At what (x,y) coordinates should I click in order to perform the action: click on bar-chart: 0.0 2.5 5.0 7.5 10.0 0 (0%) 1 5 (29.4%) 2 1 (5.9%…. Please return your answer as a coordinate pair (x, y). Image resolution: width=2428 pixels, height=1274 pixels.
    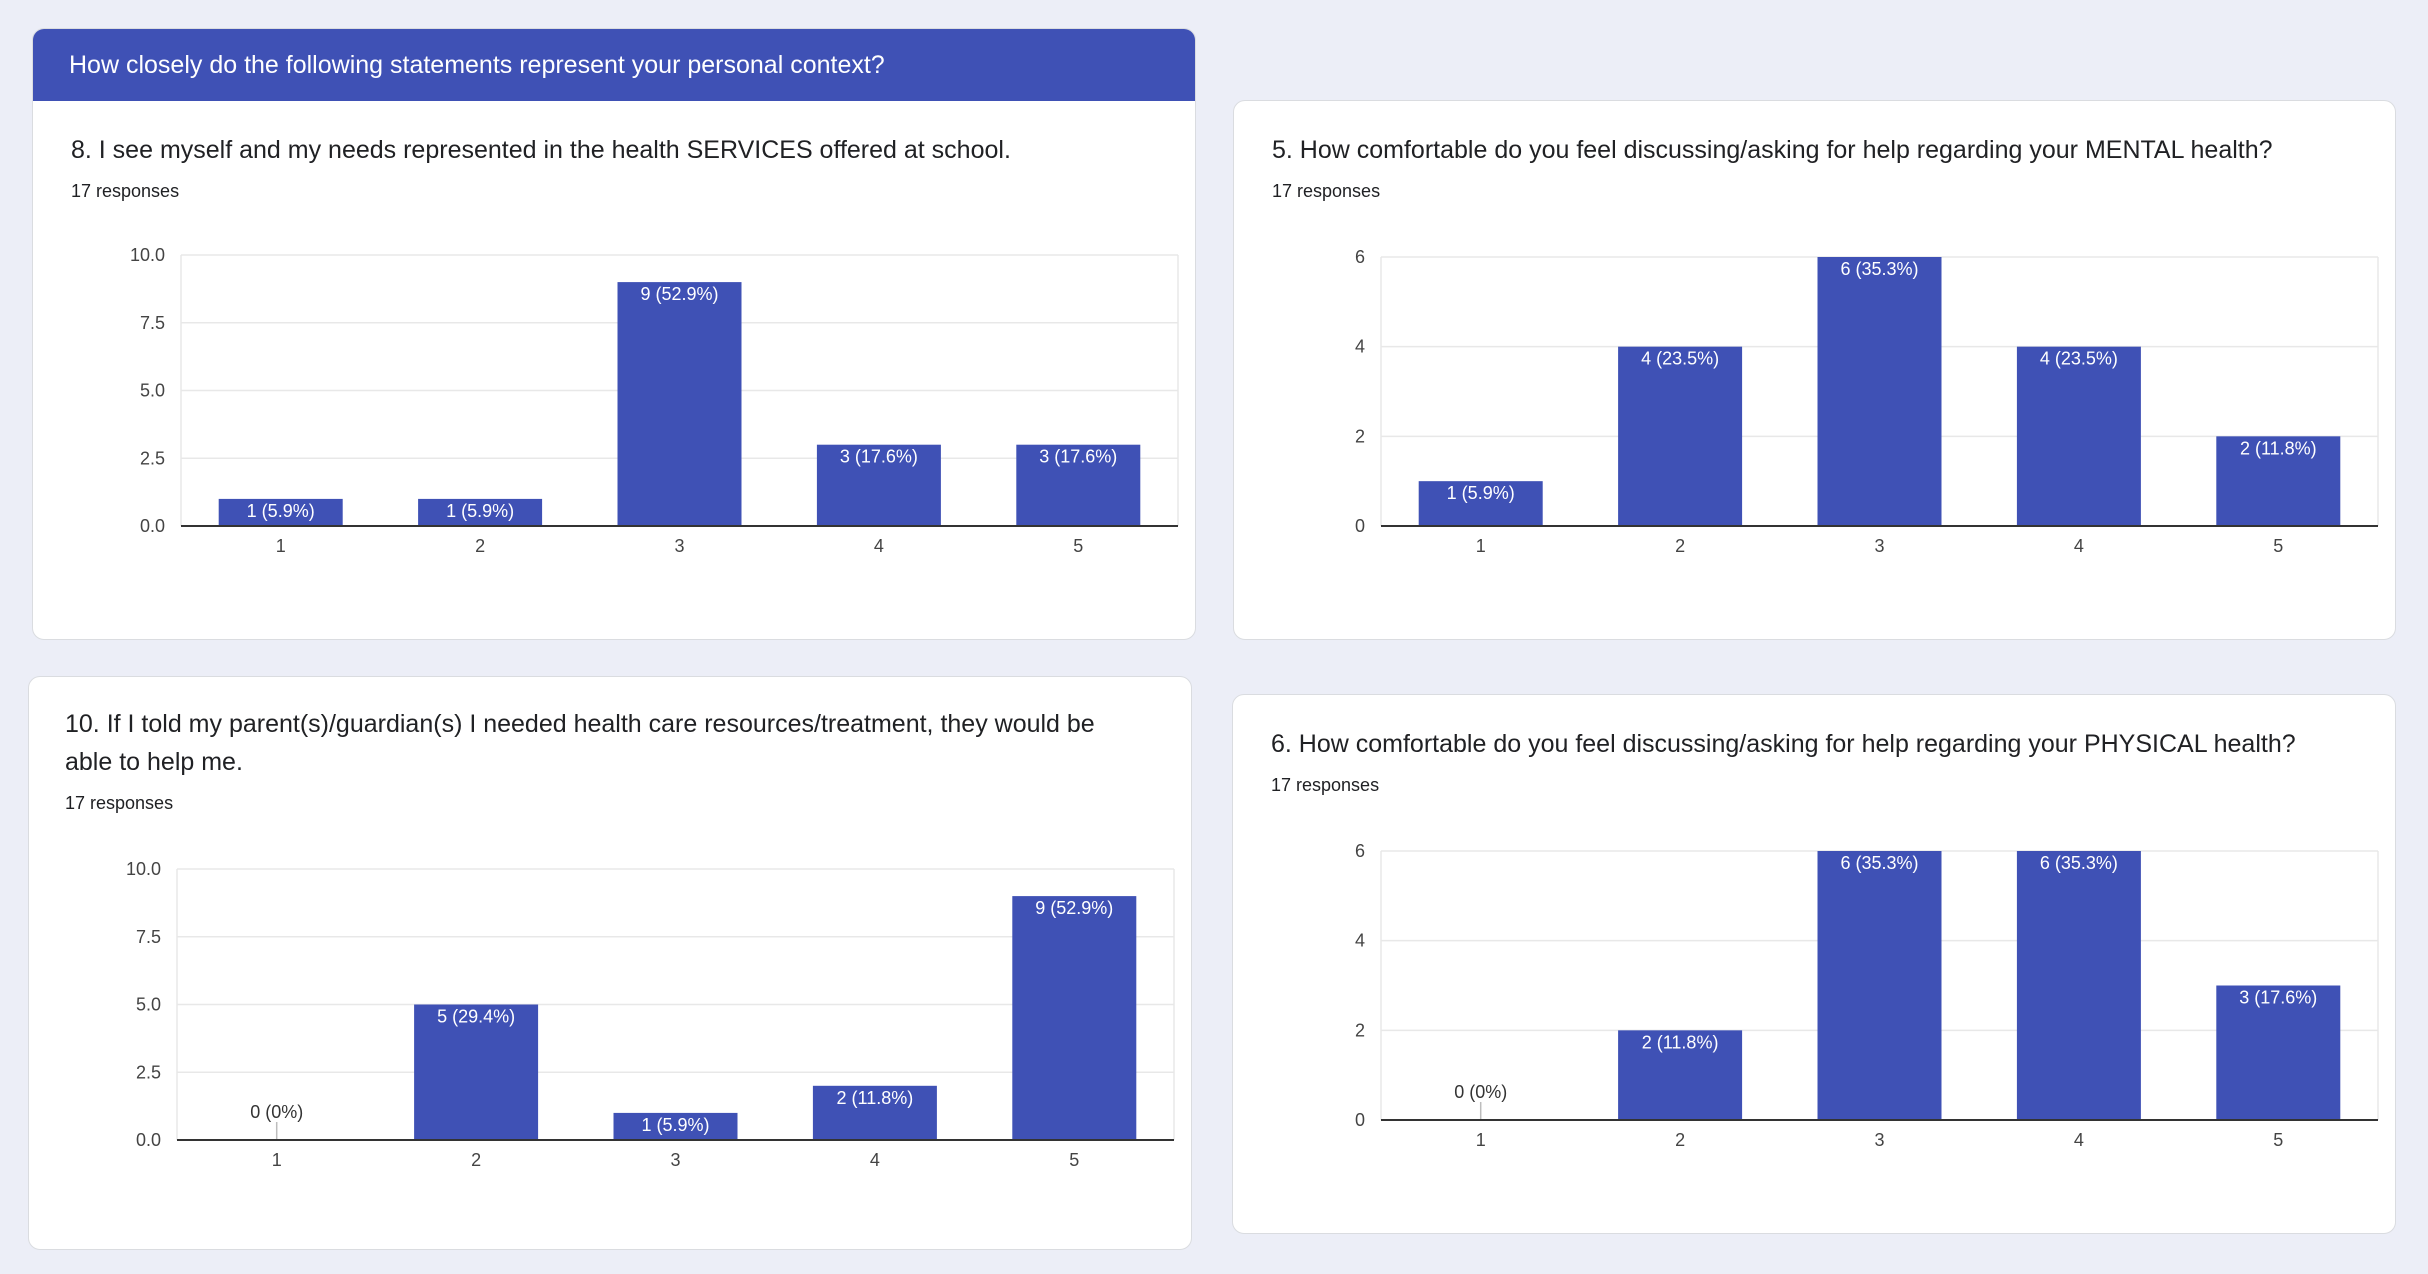
    Looking at the image, I should click on (650, 1014).